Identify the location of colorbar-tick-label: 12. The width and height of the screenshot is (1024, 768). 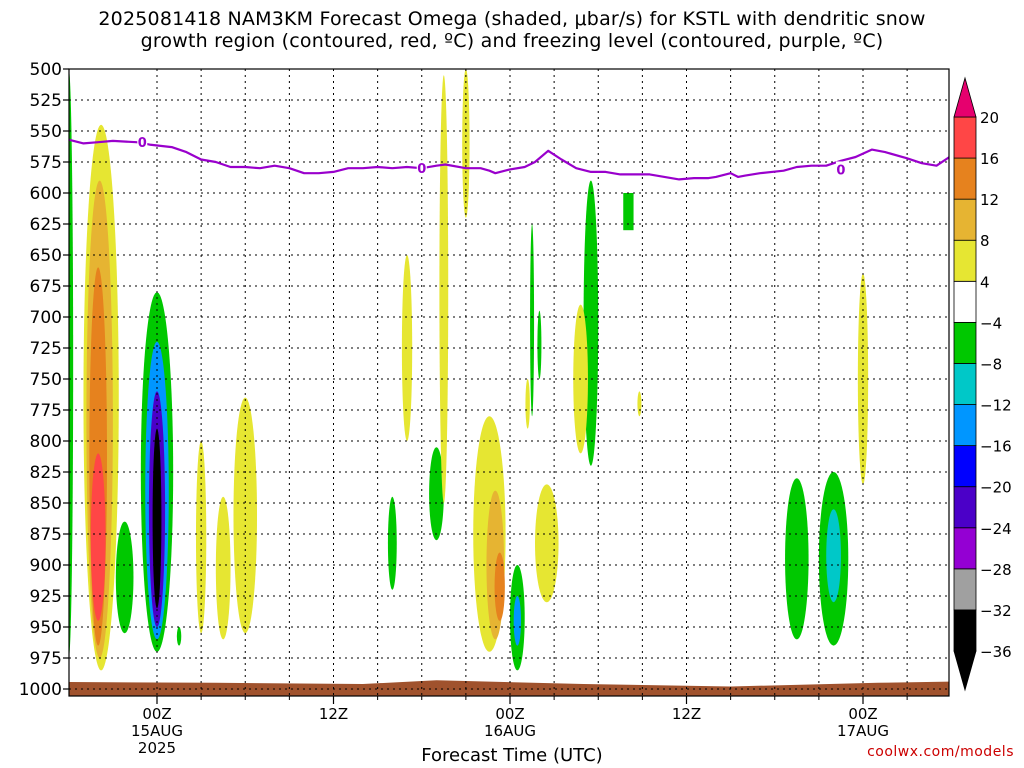
(989, 200).